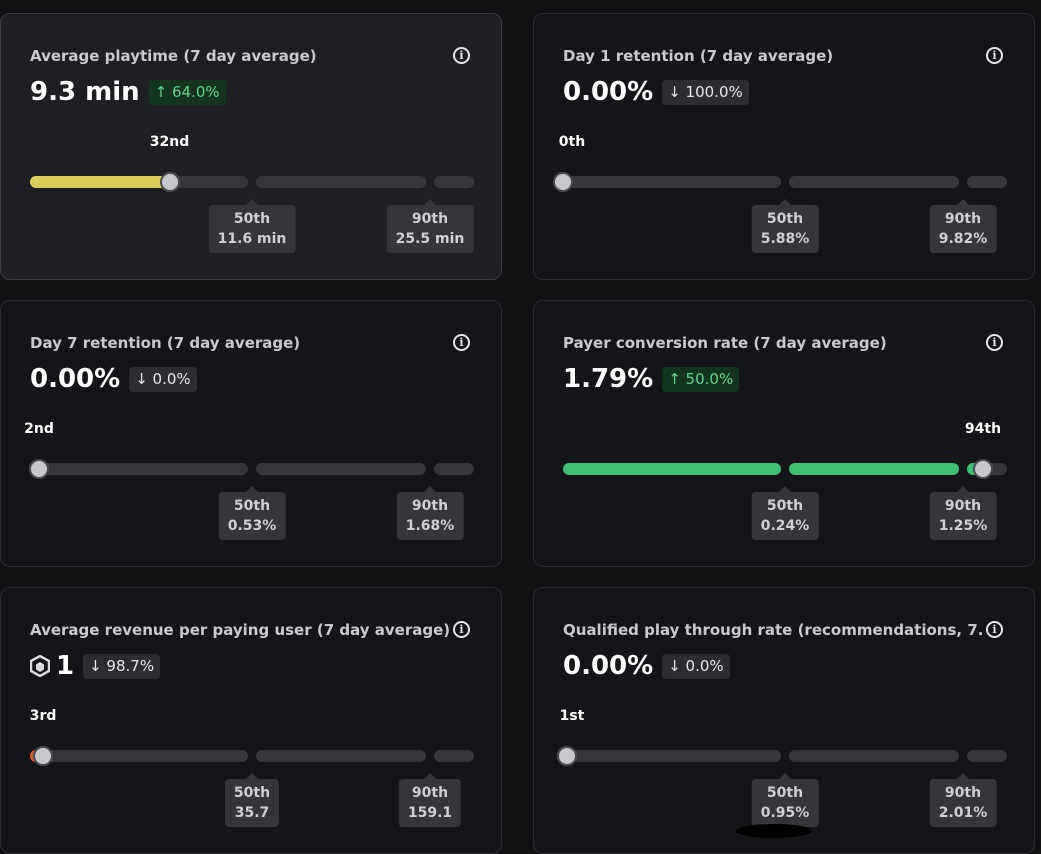  What do you see at coordinates (430, 516) in the screenshot?
I see `p90-marker: 90th 1.68%` at bounding box center [430, 516].